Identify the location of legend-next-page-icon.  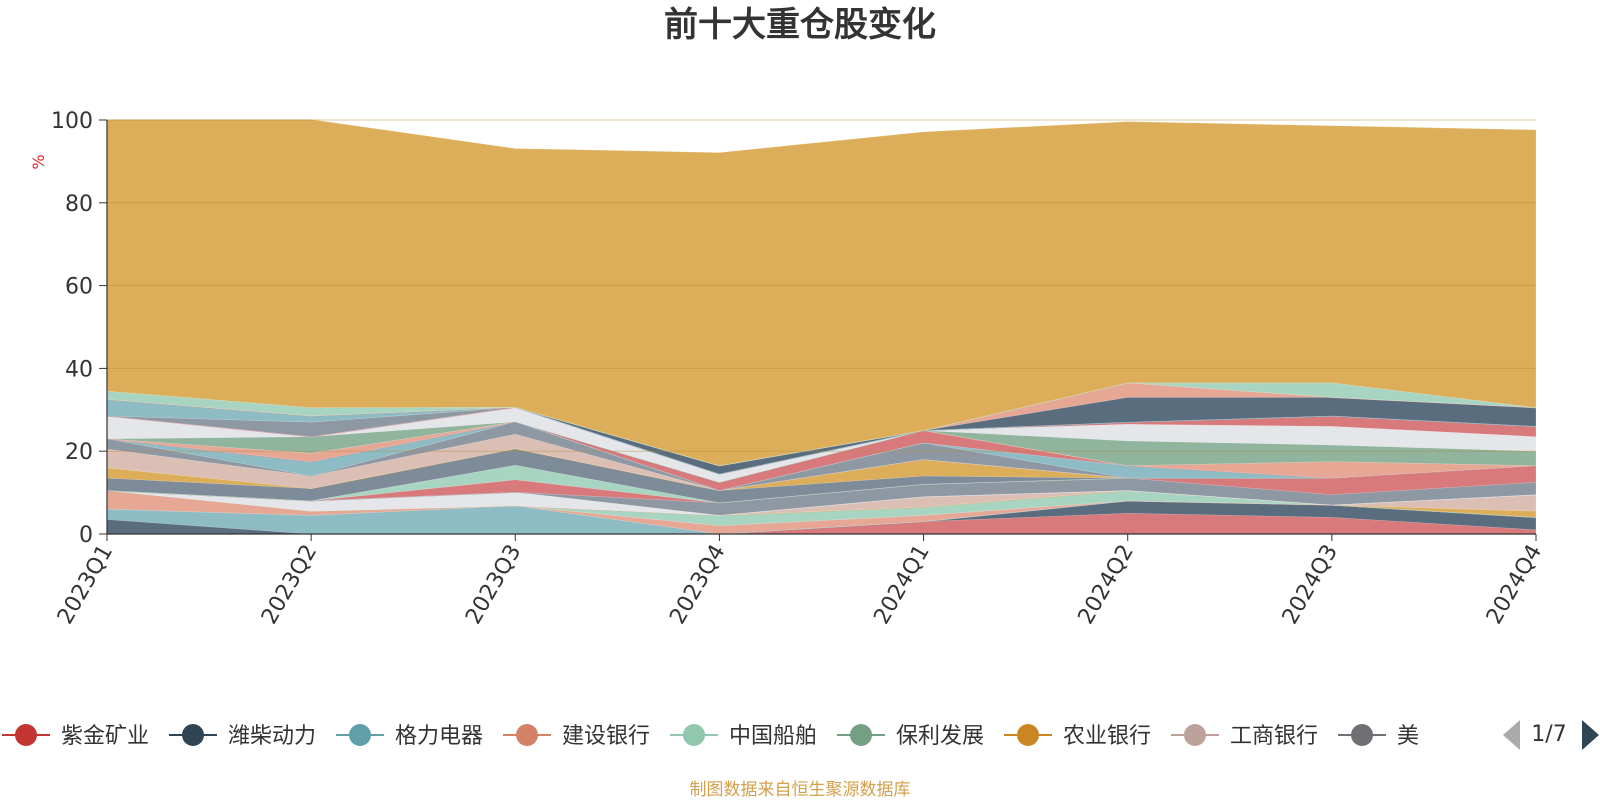
(1590, 735).